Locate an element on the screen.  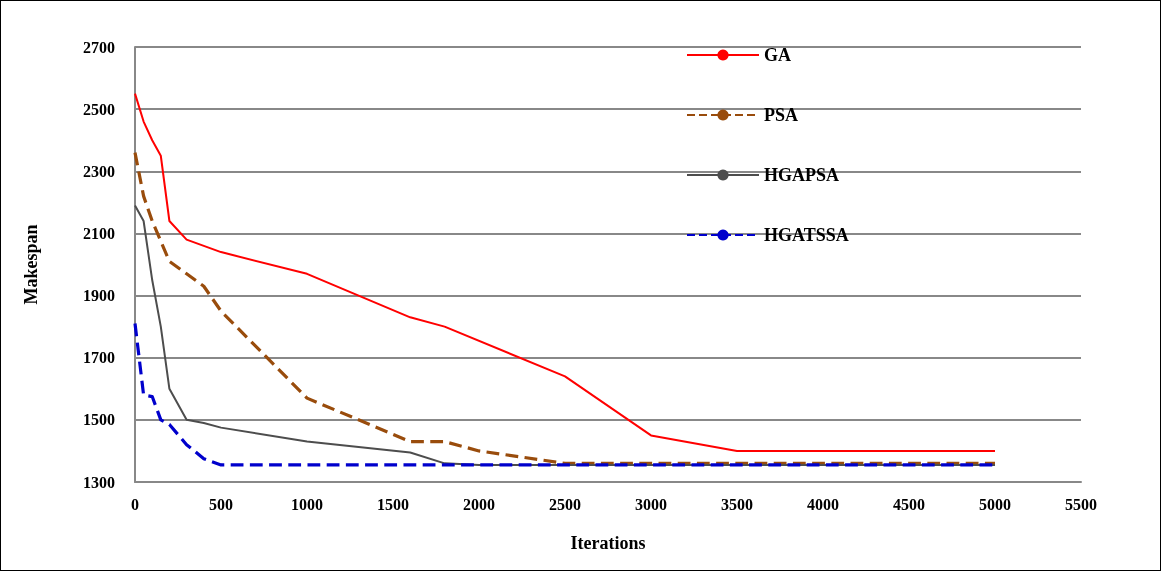
y-tick-label: 2100 is located at coordinates (99, 233).